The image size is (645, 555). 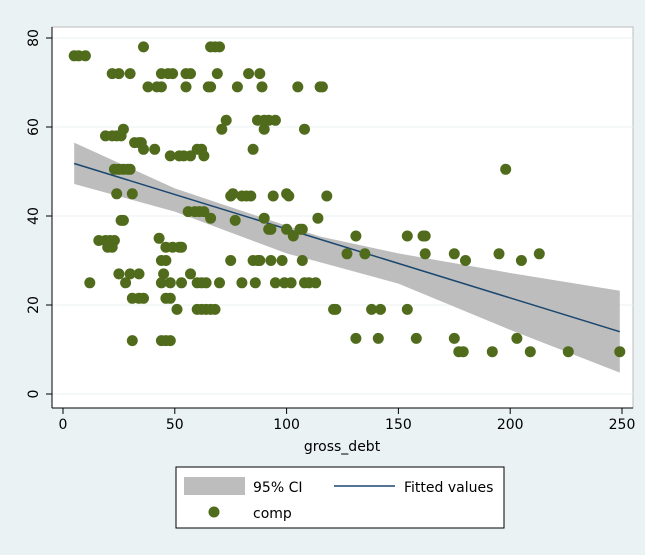 What do you see at coordinates (214, 512) in the screenshot?
I see `legend-points-marker` at bounding box center [214, 512].